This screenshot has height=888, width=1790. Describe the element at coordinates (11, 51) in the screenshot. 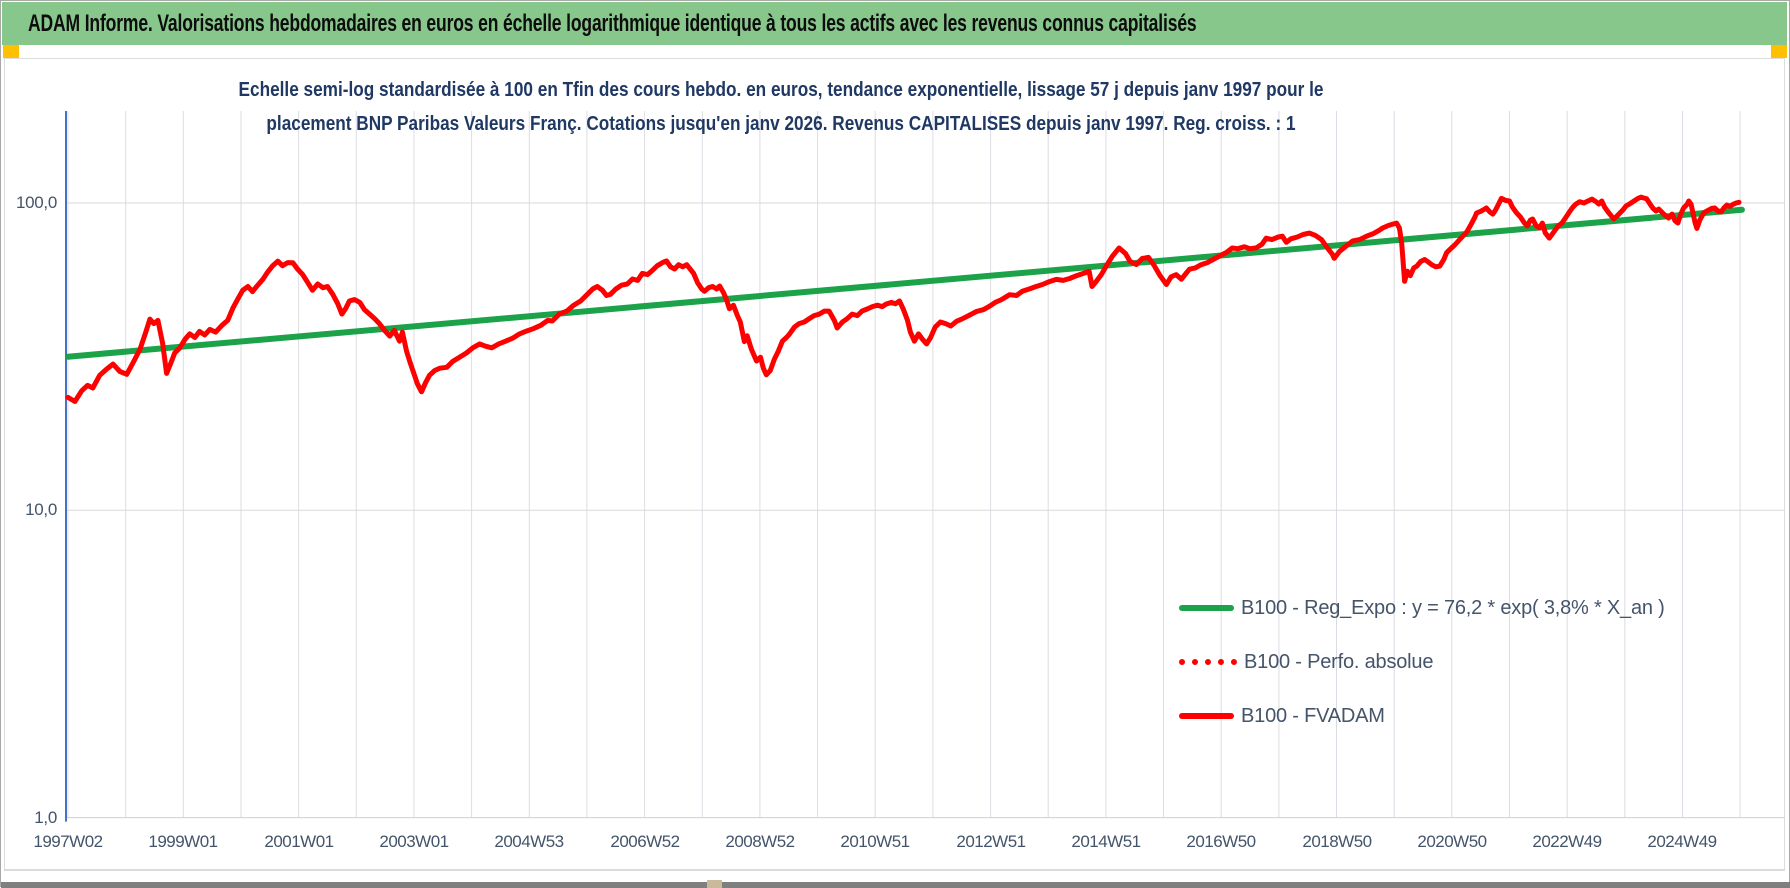

I see `yellow-accent-left` at that location.